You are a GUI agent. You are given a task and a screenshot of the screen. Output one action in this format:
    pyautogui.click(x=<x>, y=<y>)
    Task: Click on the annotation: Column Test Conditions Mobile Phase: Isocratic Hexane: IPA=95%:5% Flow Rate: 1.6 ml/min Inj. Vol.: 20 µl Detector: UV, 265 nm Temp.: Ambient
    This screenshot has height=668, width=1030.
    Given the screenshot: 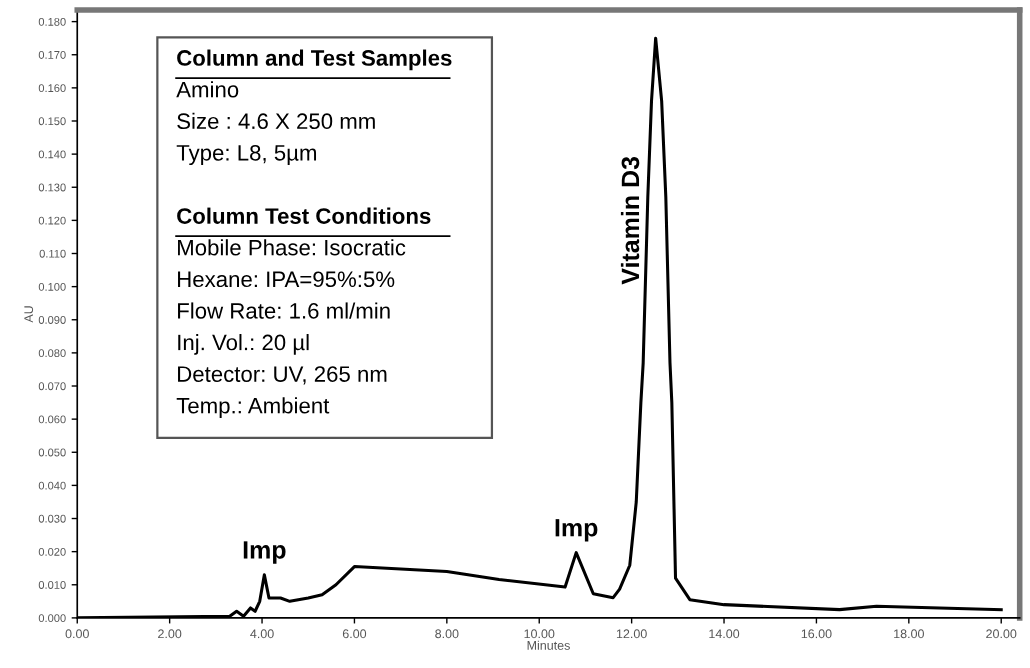 What is the action you would take?
    pyautogui.click(x=303, y=312)
    